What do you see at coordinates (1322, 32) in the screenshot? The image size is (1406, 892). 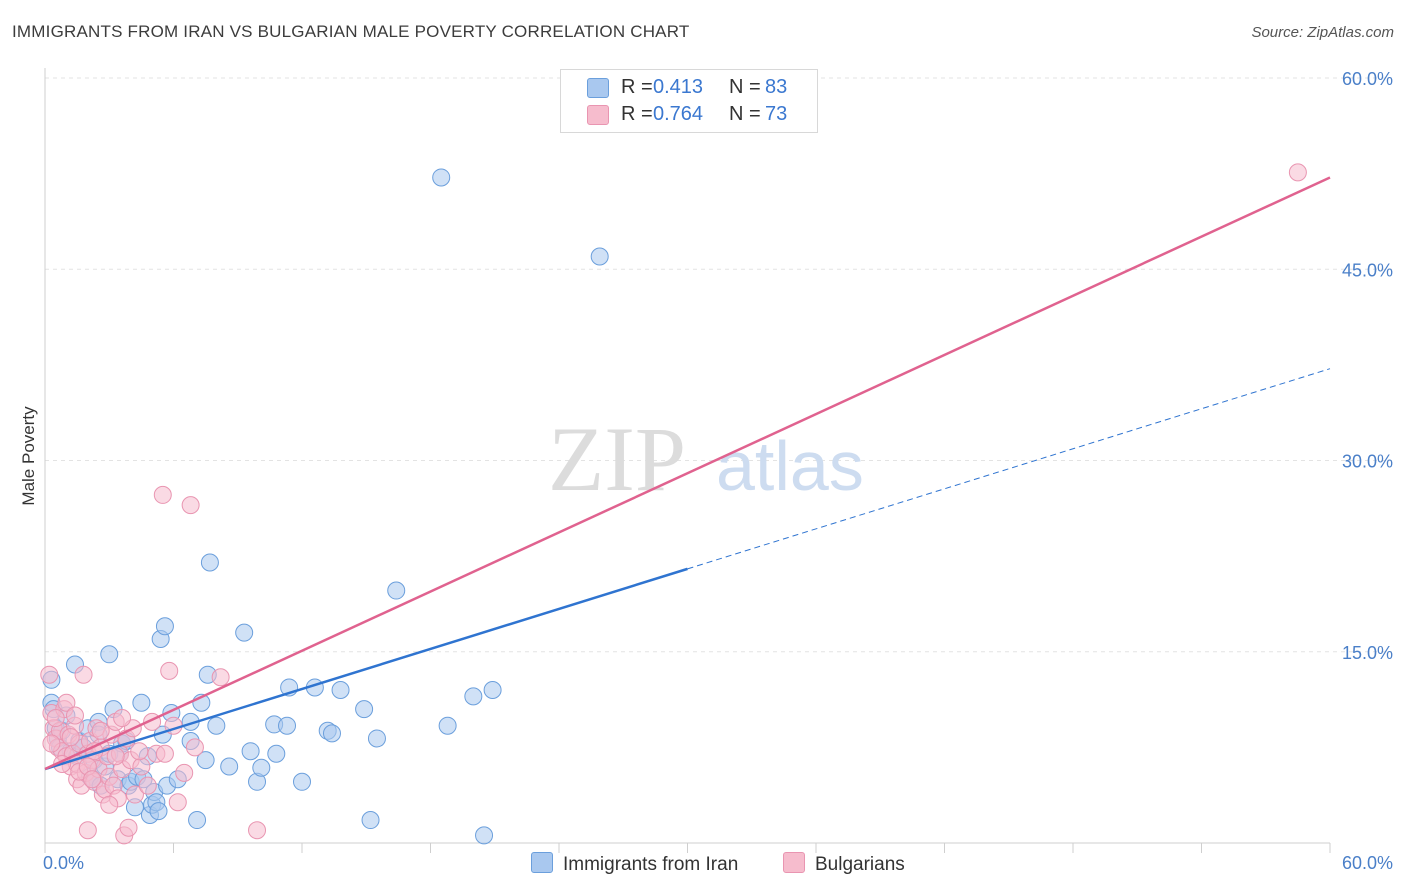 I see `source-label: Source: ZipAtlas.com` at bounding box center [1322, 32].